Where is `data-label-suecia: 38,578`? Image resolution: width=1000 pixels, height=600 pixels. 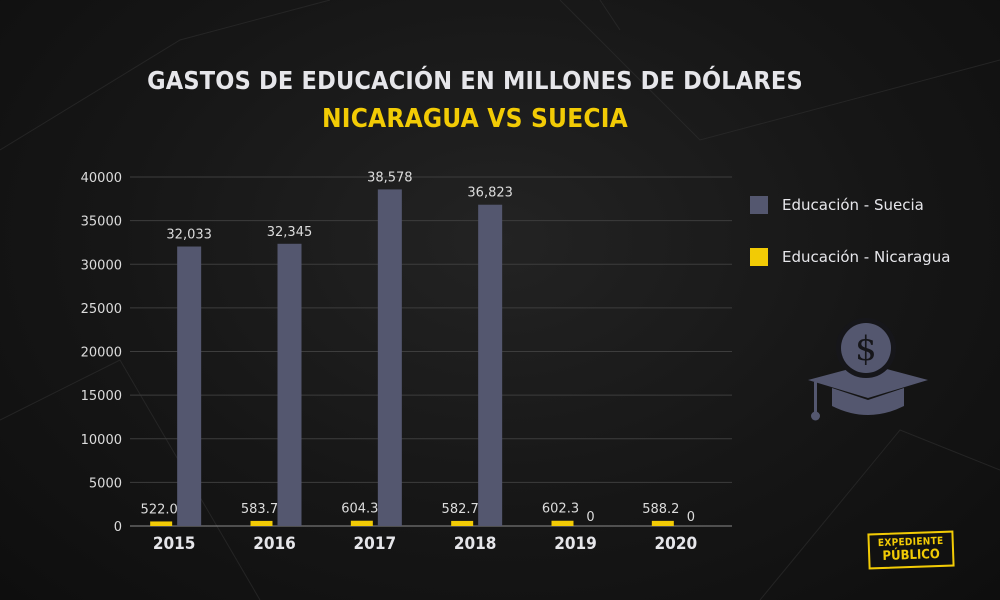 data-label-suecia: 38,578 is located at coordinates (390, 177).